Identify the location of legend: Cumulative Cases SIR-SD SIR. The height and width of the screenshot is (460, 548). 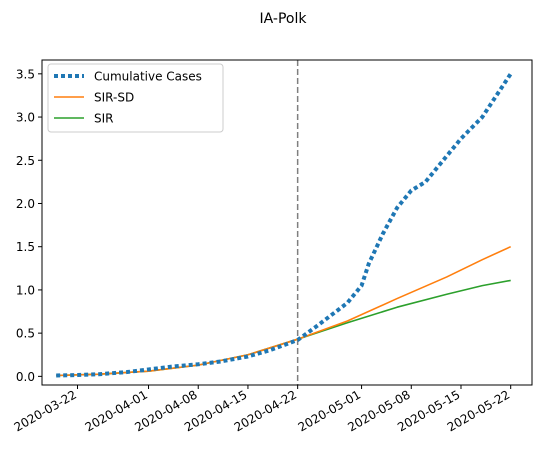
(135, 98).